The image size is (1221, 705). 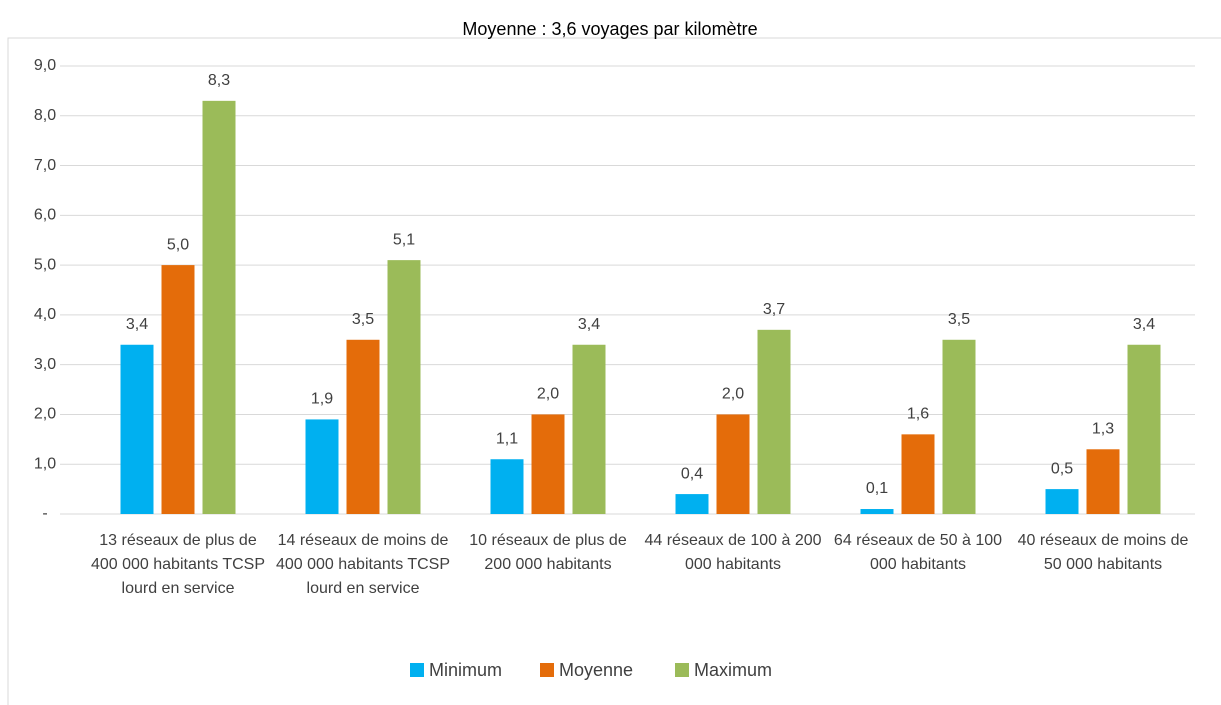 What do you see at coordinates (404, 239) in the screenshot?
I see `data-label: 5,1` at bounding box center [404, 239].